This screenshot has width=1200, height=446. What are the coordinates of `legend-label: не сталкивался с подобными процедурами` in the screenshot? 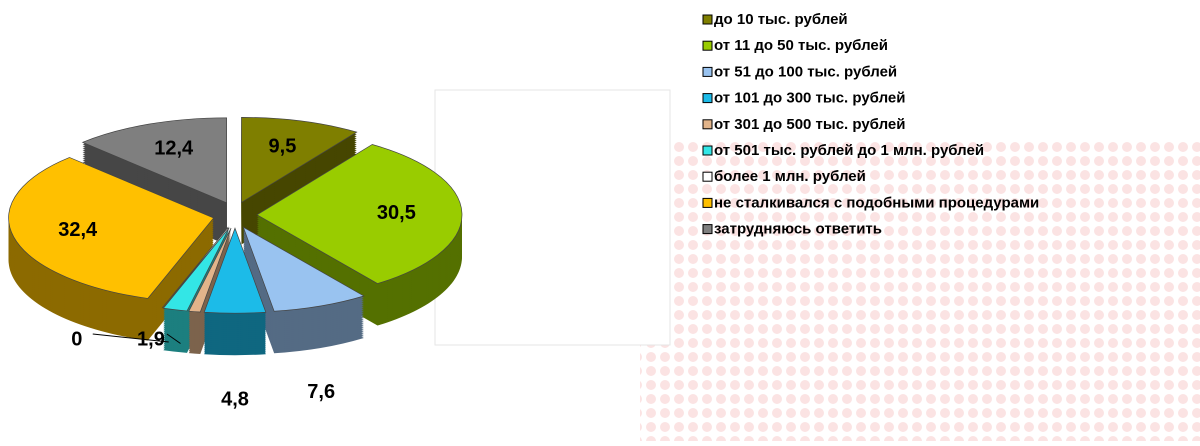 It's located at (876, 202).